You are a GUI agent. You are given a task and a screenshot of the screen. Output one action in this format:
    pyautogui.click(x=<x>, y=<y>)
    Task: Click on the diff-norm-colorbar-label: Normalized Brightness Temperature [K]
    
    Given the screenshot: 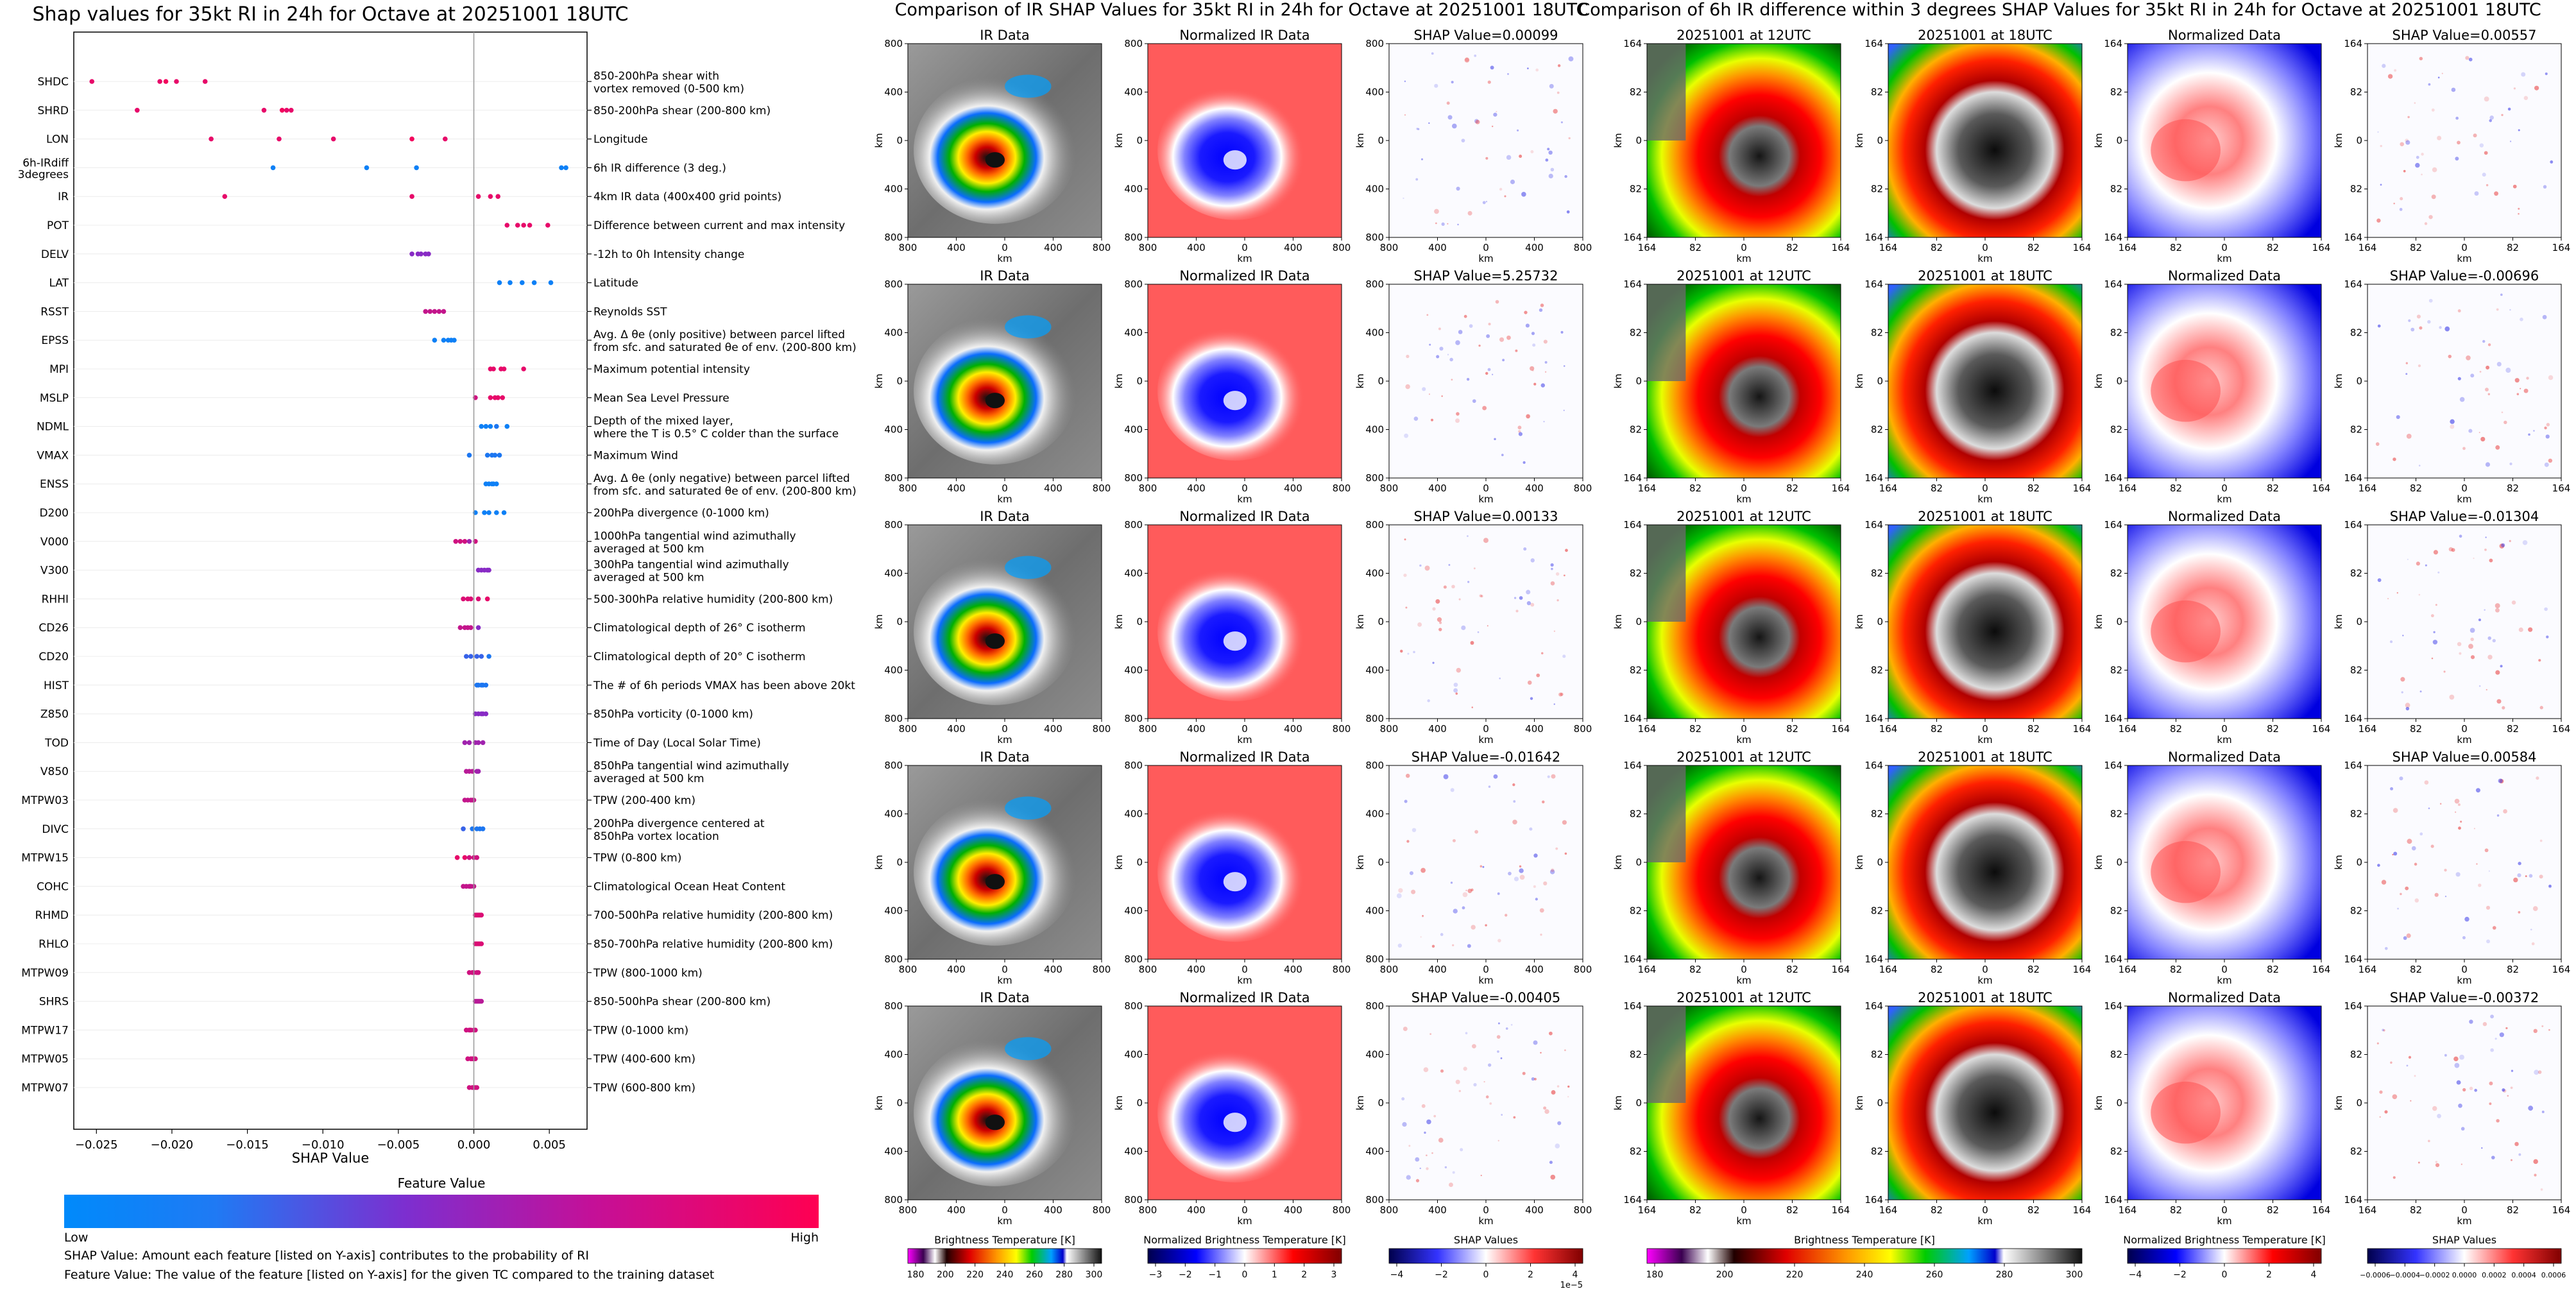 What is the action you would take?
    pyautogui.click(x=2224, y=1240)
    